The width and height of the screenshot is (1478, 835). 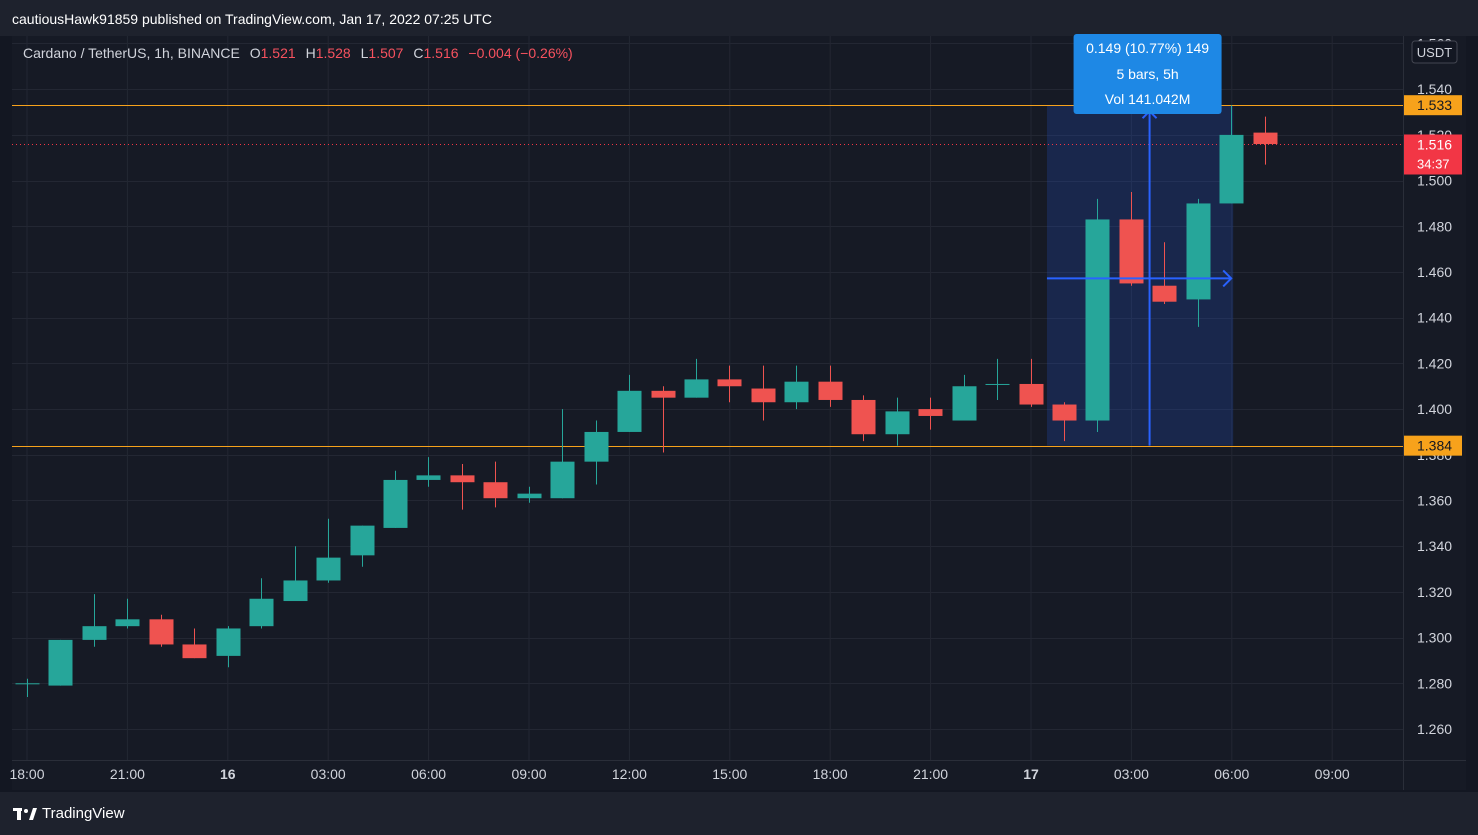 What do you see at coordinates (1147, 48) in the screenshot?
I see `measure-change-text: 0.149 (10.77%) 149` at bounding box center [1147, 48].